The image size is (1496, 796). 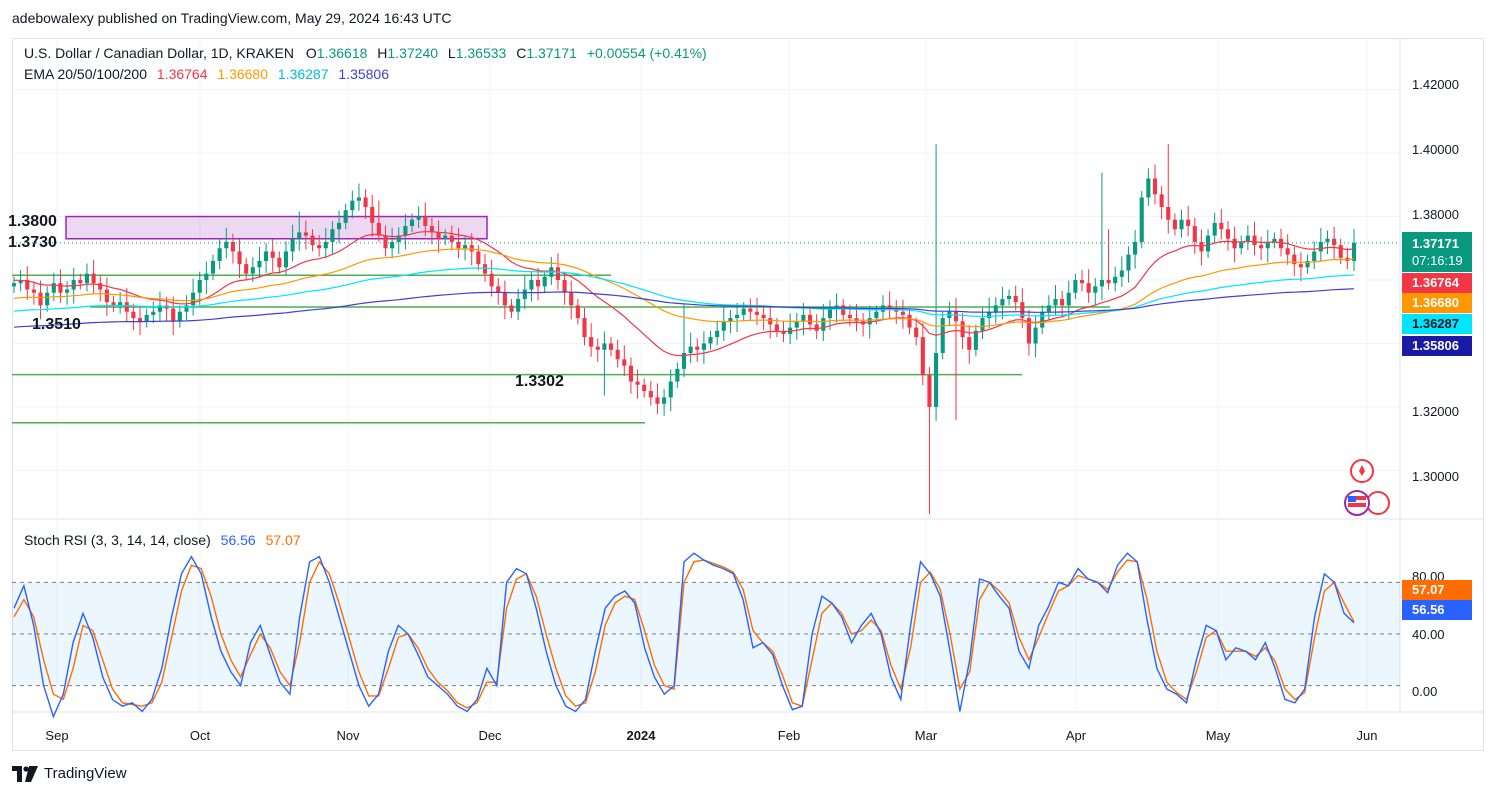 What do you see at coordinates (1435, 243) in the screenshot?
I see `last-price-value: 1.37171` at bounding box center [1435, 243].